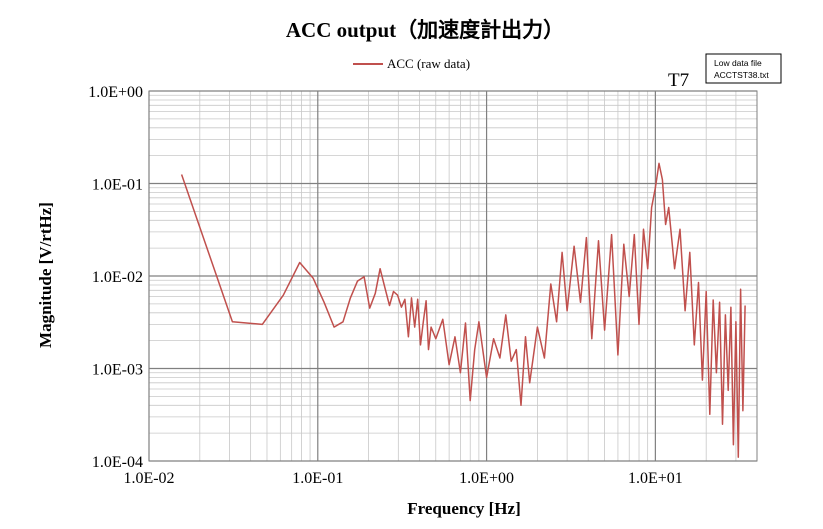  What do you see at coordinates (148, 478) in the screenshot?
I see `x-tick-label: 1.0E-02` at bounding box center [148, 478].